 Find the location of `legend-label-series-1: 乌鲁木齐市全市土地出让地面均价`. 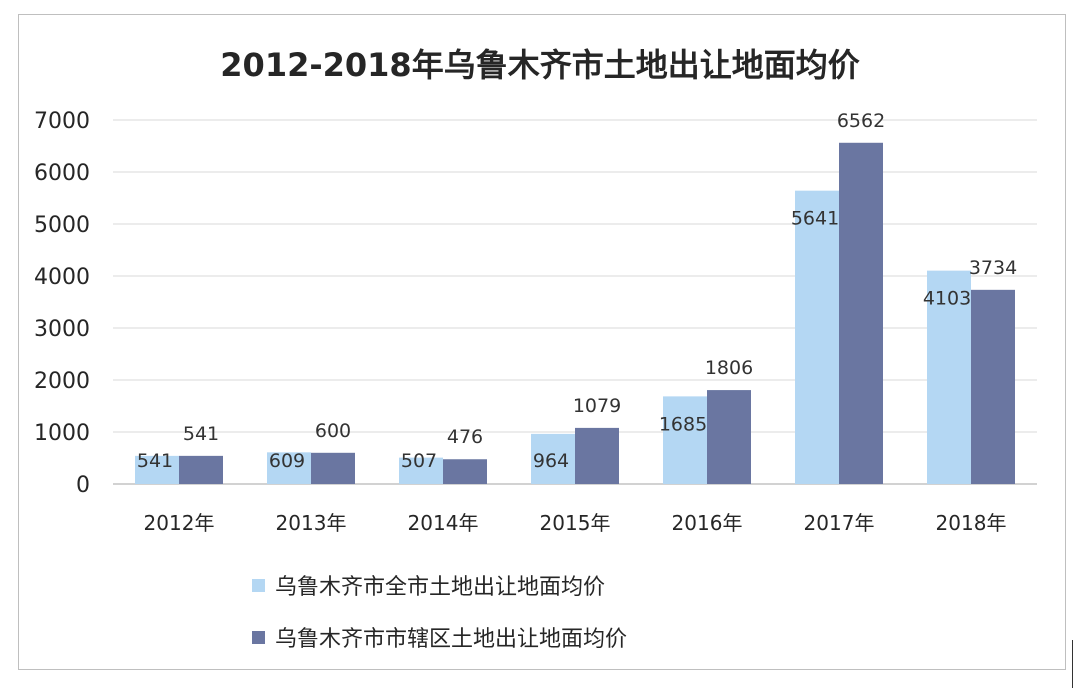

legend-label-series-1: 乌鲁木齐市全市土地出让地面均价 is located at coordinates (440, 587).